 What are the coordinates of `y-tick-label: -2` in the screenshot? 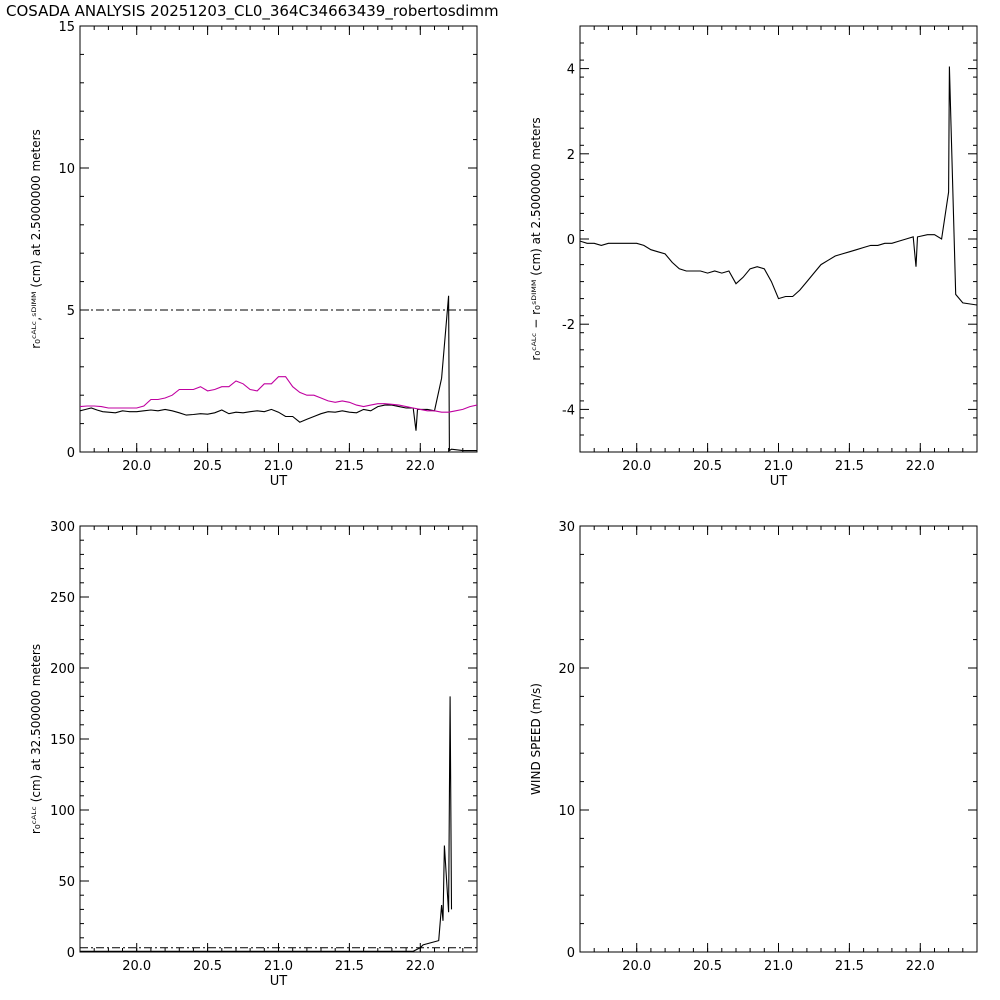 It's located at (568, 325).